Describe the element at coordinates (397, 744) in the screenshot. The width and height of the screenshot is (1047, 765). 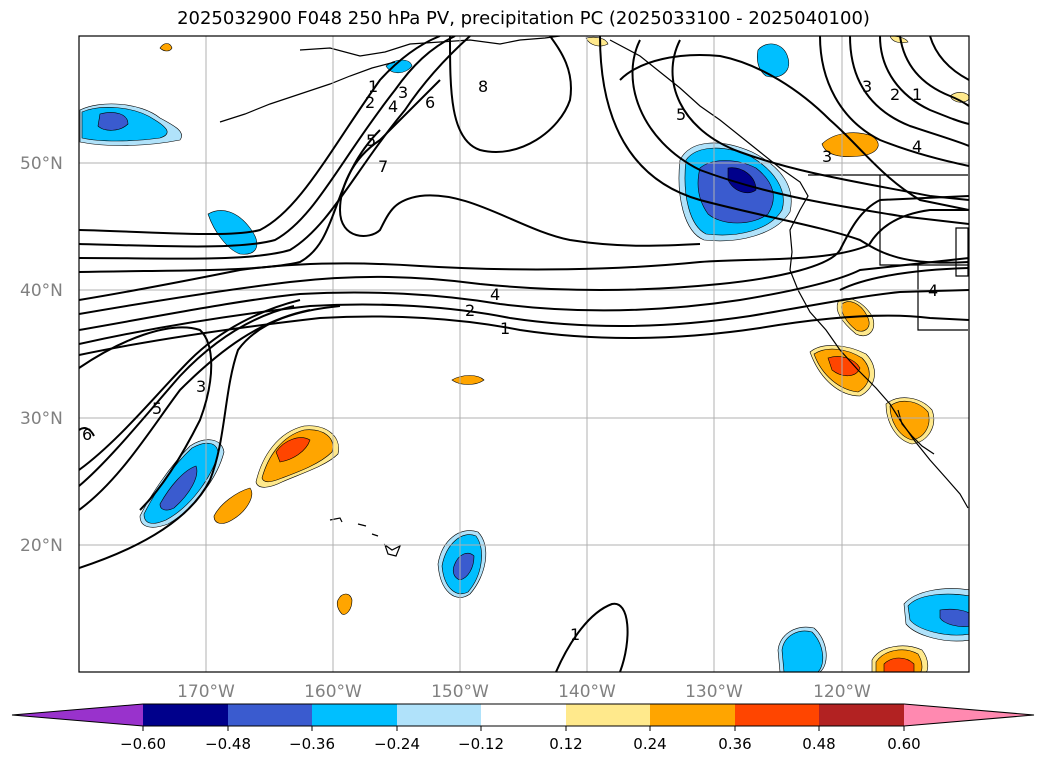
I see `colorbar-tick-label: −0.24` at that location.